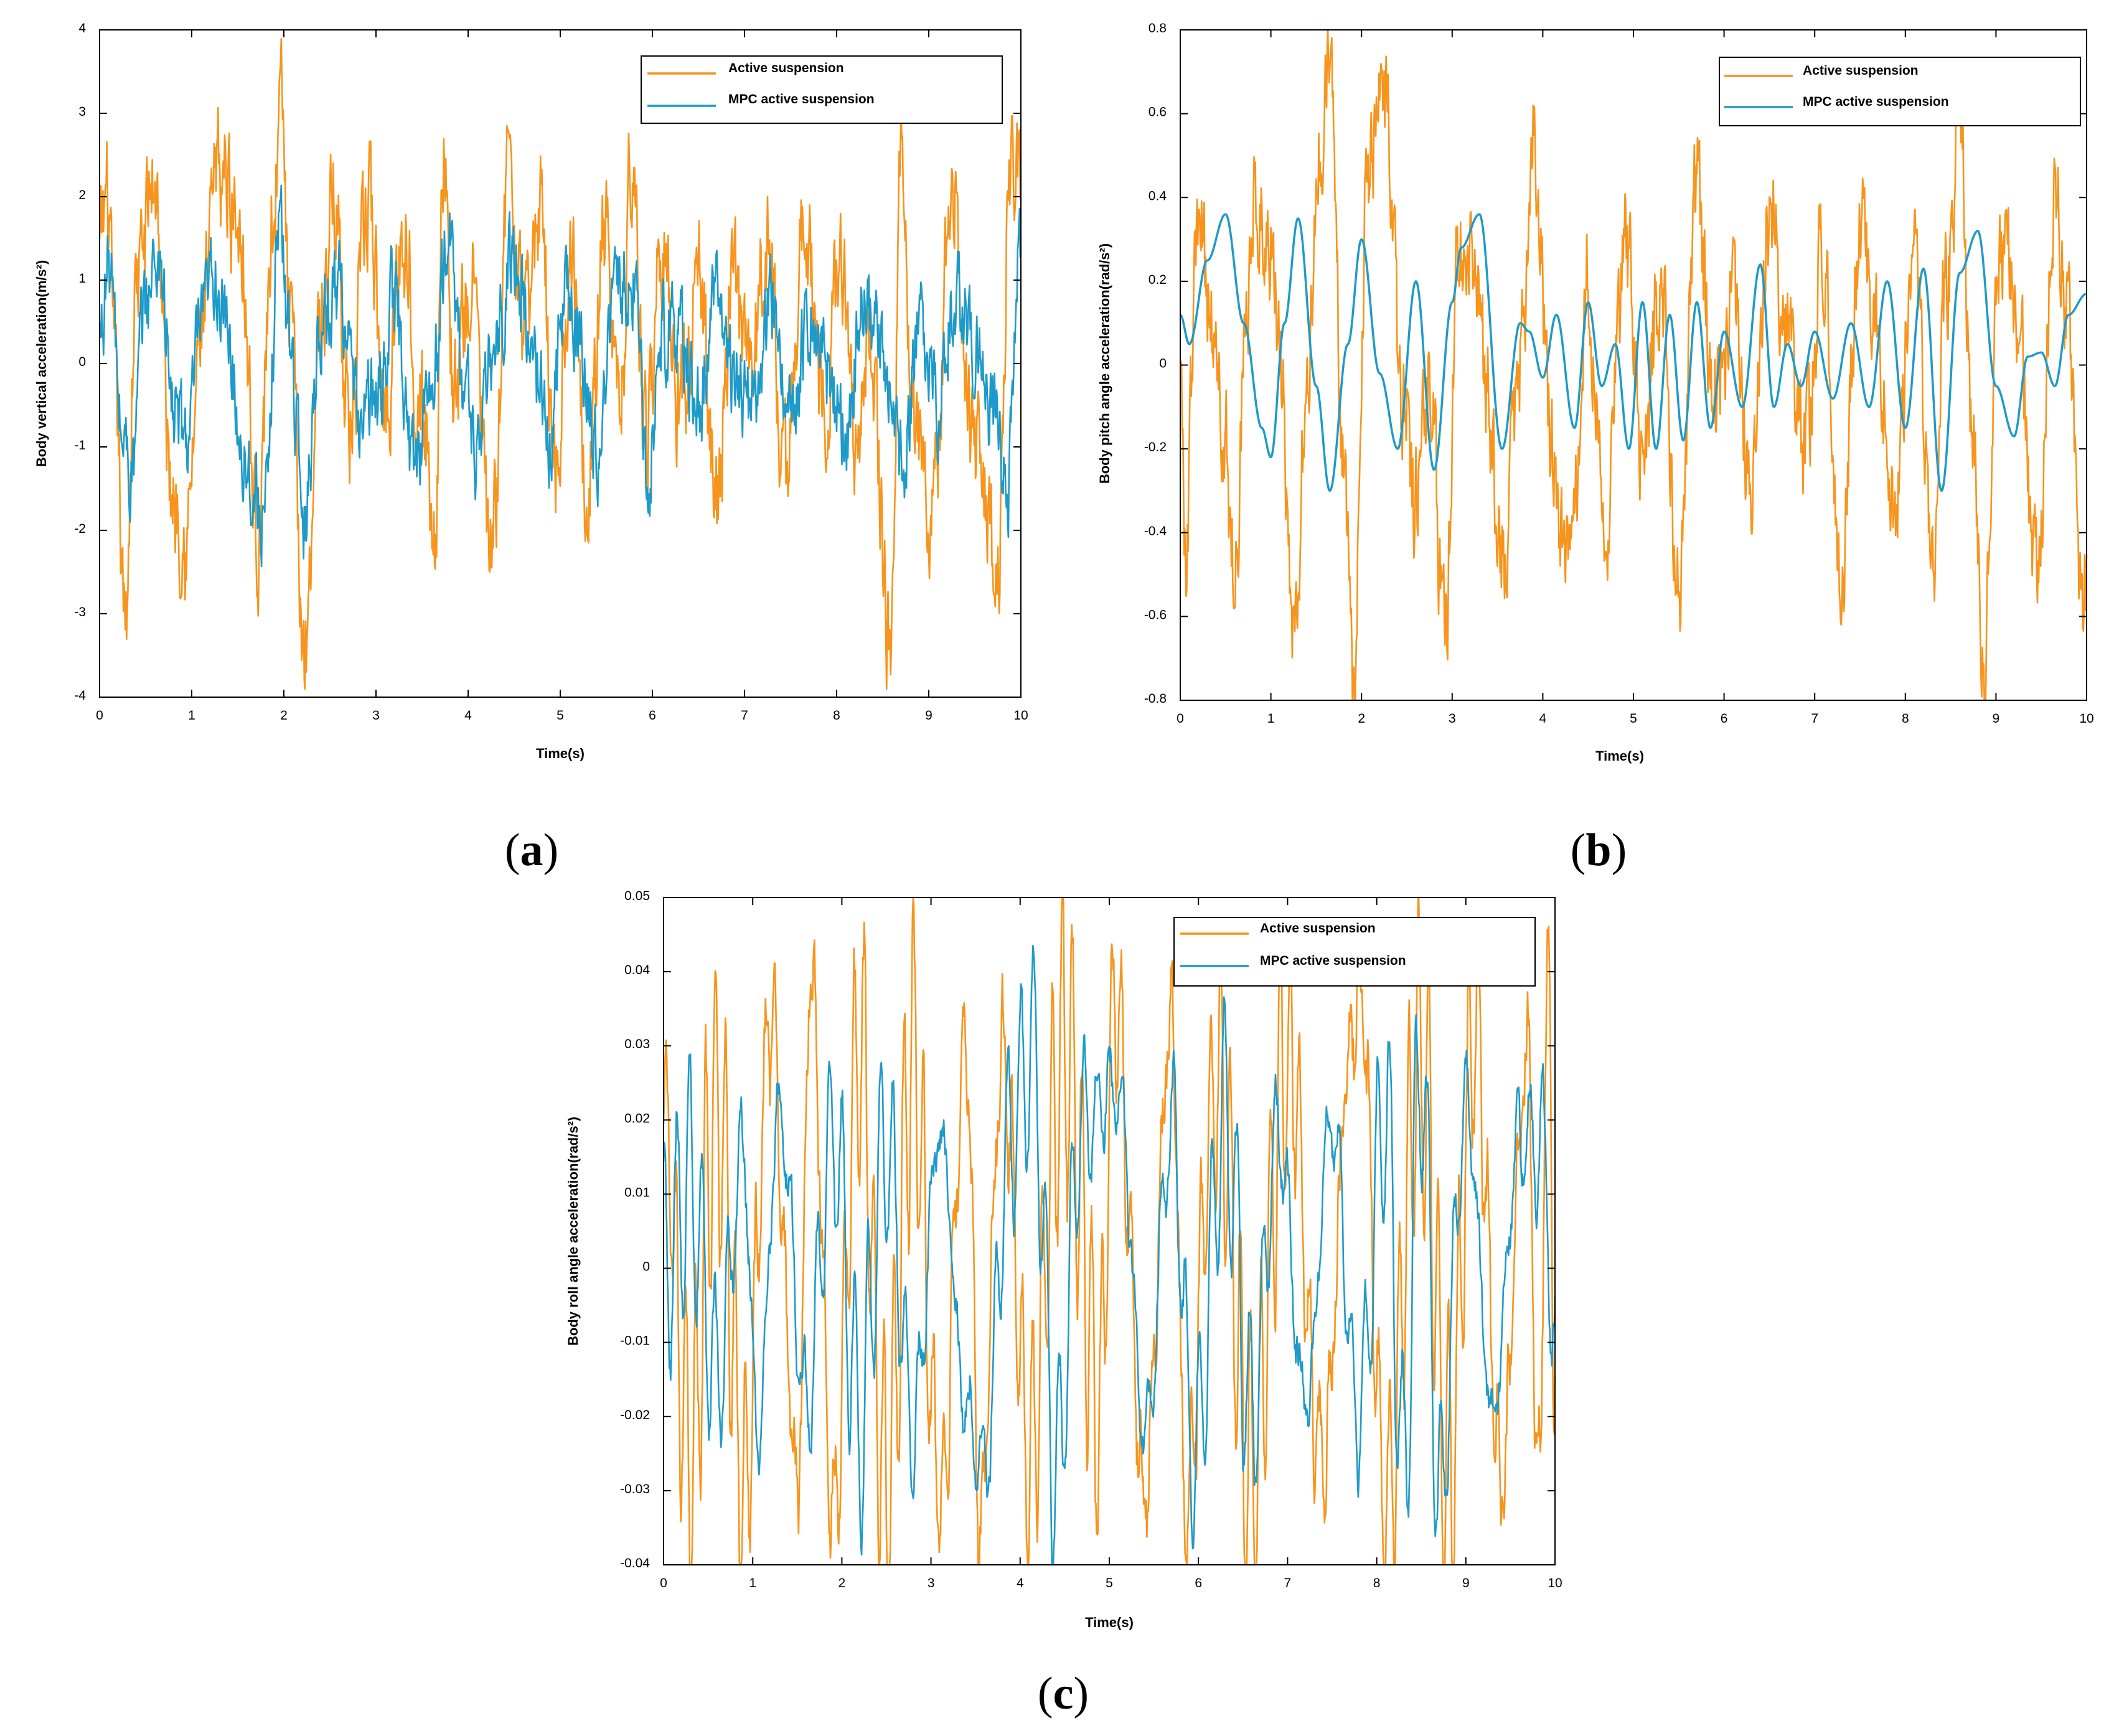 Image resolution: width=2114 pixels, height=1736 pixels. I want to click on legend-label-mpc-a: MPC active suspension, so click(801, 99).